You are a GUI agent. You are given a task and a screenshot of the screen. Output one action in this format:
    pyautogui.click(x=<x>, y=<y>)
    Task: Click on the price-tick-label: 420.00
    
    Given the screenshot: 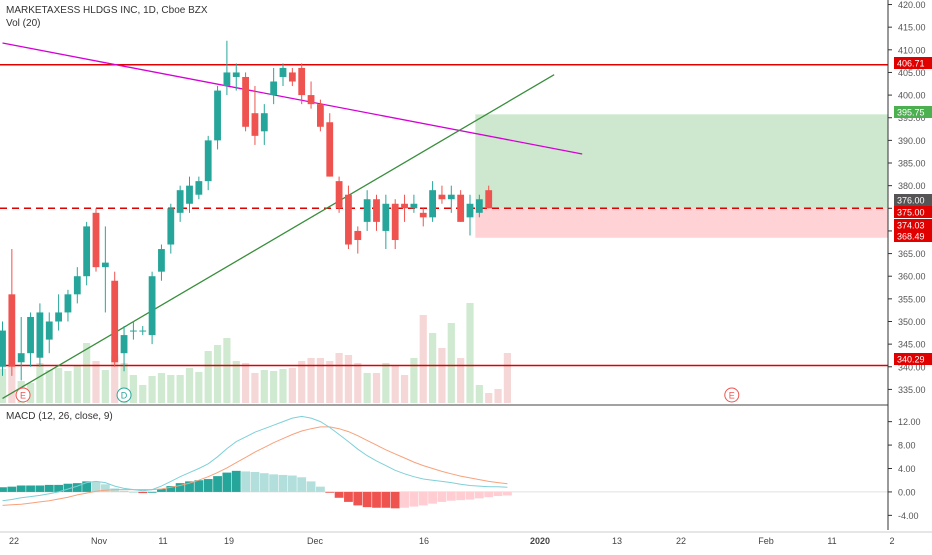 What is the action you would take?
    pyautogui.click(x=912, y=5)
    